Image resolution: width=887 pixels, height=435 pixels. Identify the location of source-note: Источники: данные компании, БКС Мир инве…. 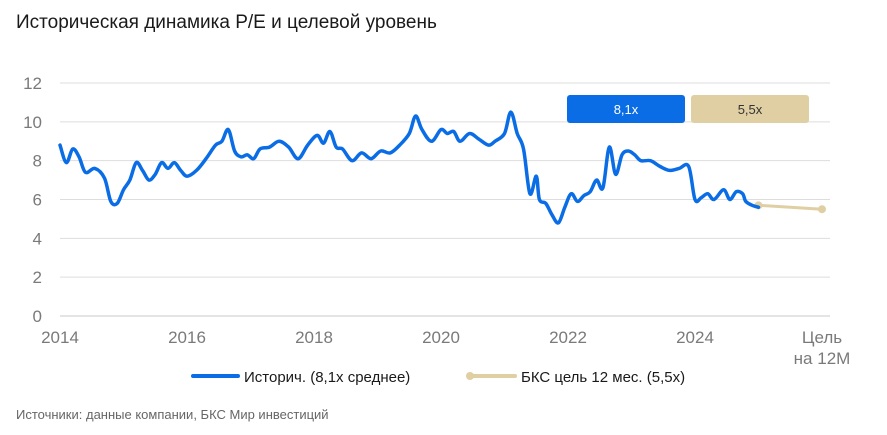
(172, 414).